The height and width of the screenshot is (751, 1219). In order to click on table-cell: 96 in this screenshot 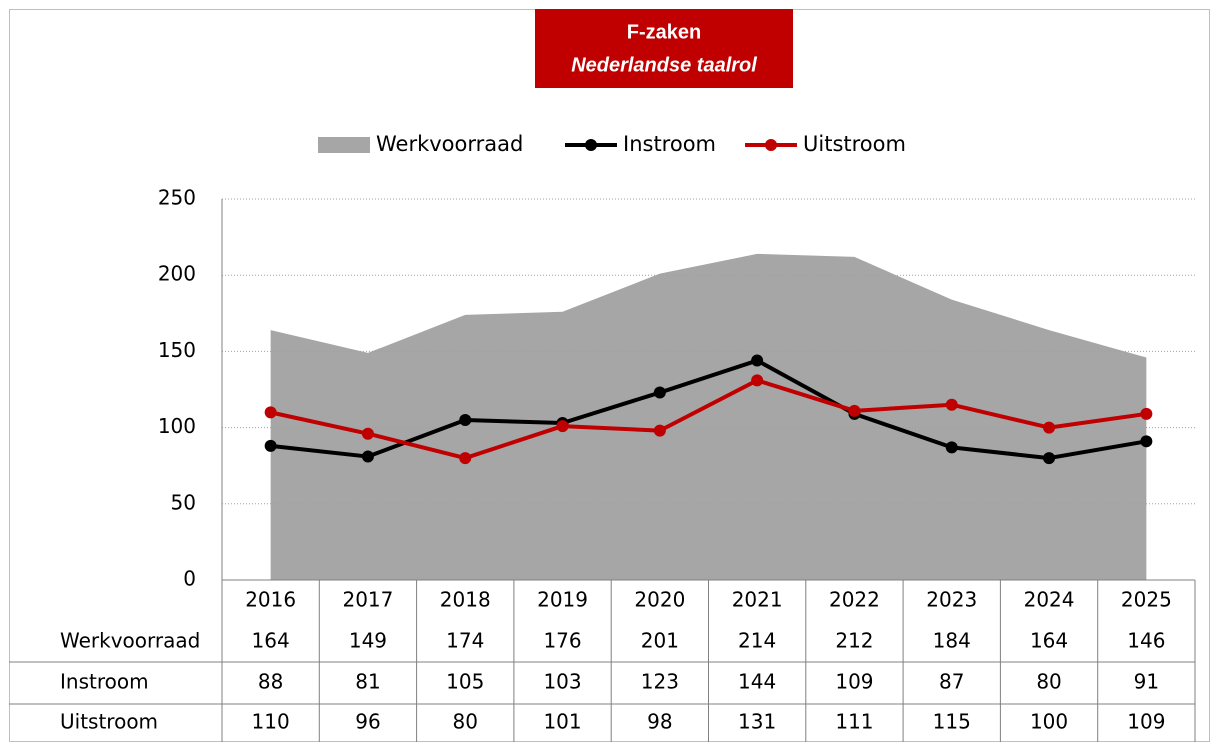, I will do `click(367, 722)`.